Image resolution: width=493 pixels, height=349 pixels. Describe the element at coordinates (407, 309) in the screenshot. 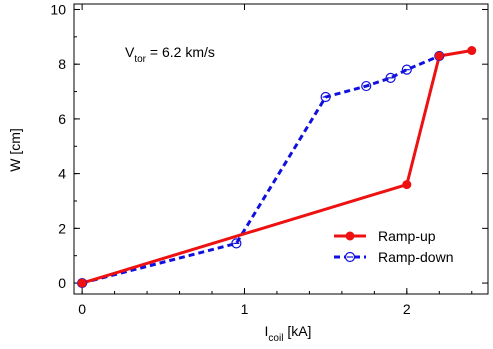

I see `x-tick-label: 2` at that location.